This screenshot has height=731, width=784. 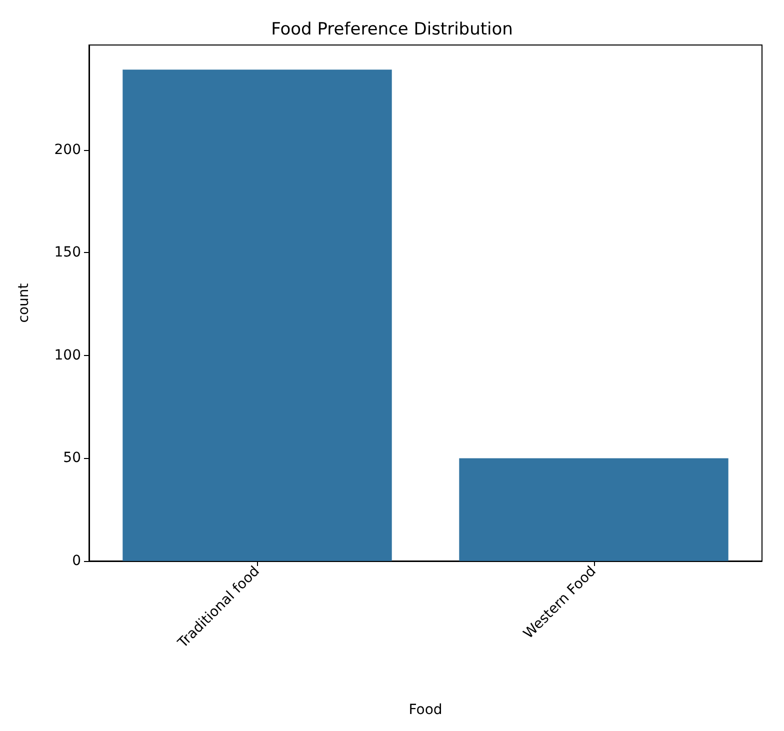 What do you see at coordinates (76, 561) in the screenshot?
I see `y-tick-label: 0` at bounding box center [76, 561].